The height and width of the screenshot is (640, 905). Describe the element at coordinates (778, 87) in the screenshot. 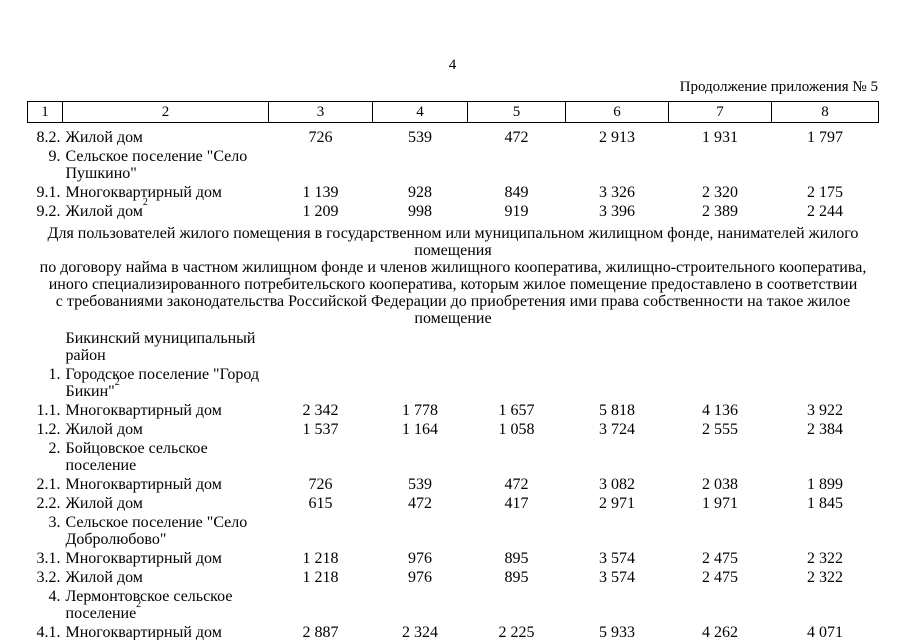

I see `appendix-continuation-label: Продолжение приложения № 5` at that location.